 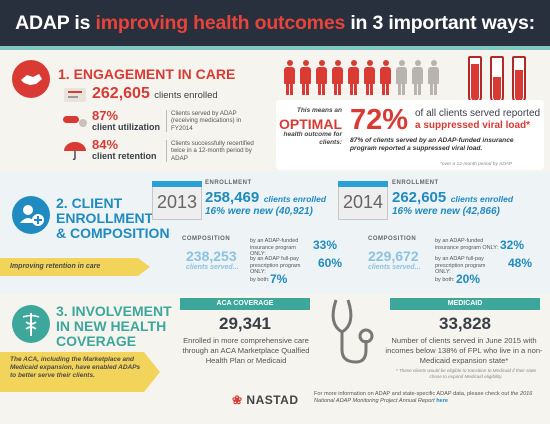 I want to click on enrolled-value-2013: 258,469, so click(x=232, y=197).